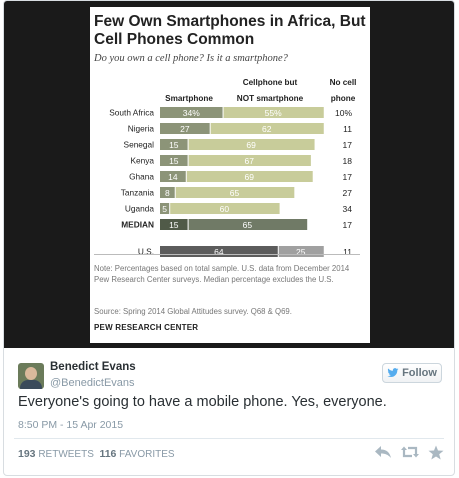 Image resolution: width=459 pixels, height=478 pixels. Describe the element at coordinates (343, 98) in the screenshot. I see `header-nocell-line2: phone` at that location.